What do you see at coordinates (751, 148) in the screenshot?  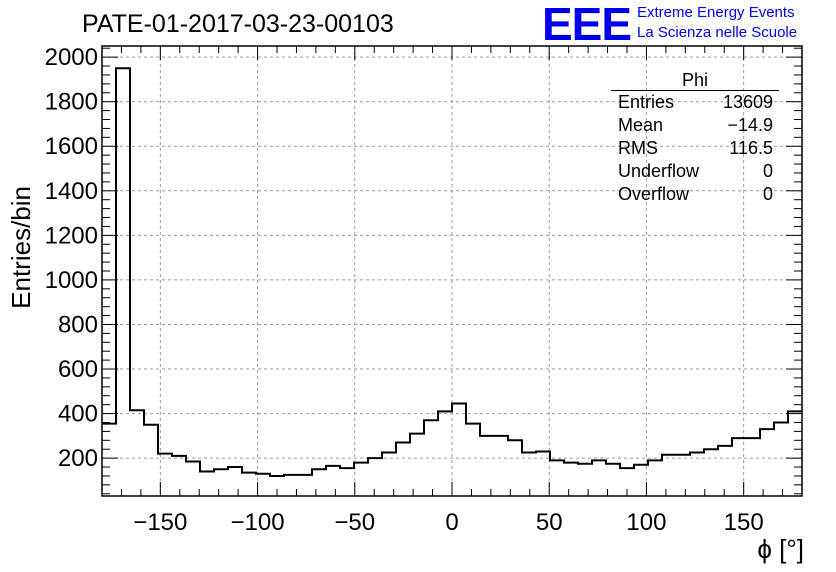 I see `stats-value: 116.5` at bounding box center [751, 148].